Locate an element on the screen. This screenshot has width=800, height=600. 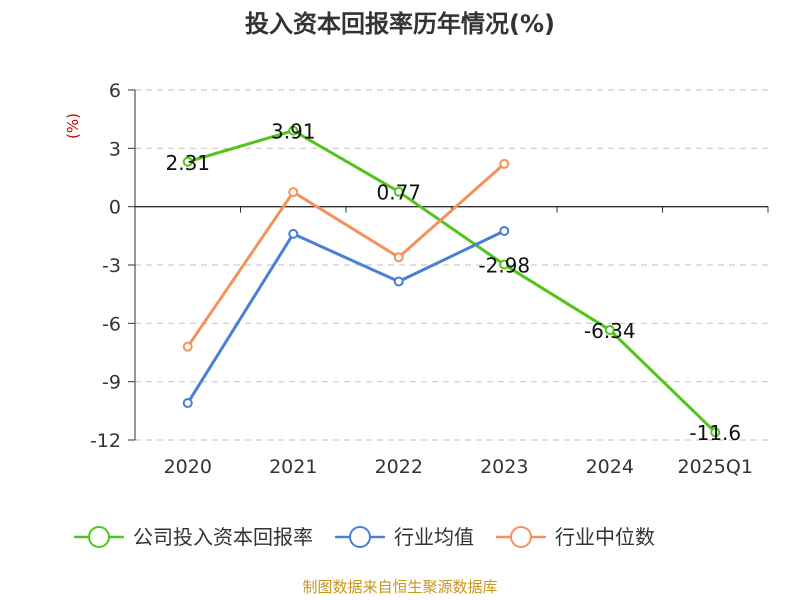
data-label: -6.34 is located at coordinates (610, 331).